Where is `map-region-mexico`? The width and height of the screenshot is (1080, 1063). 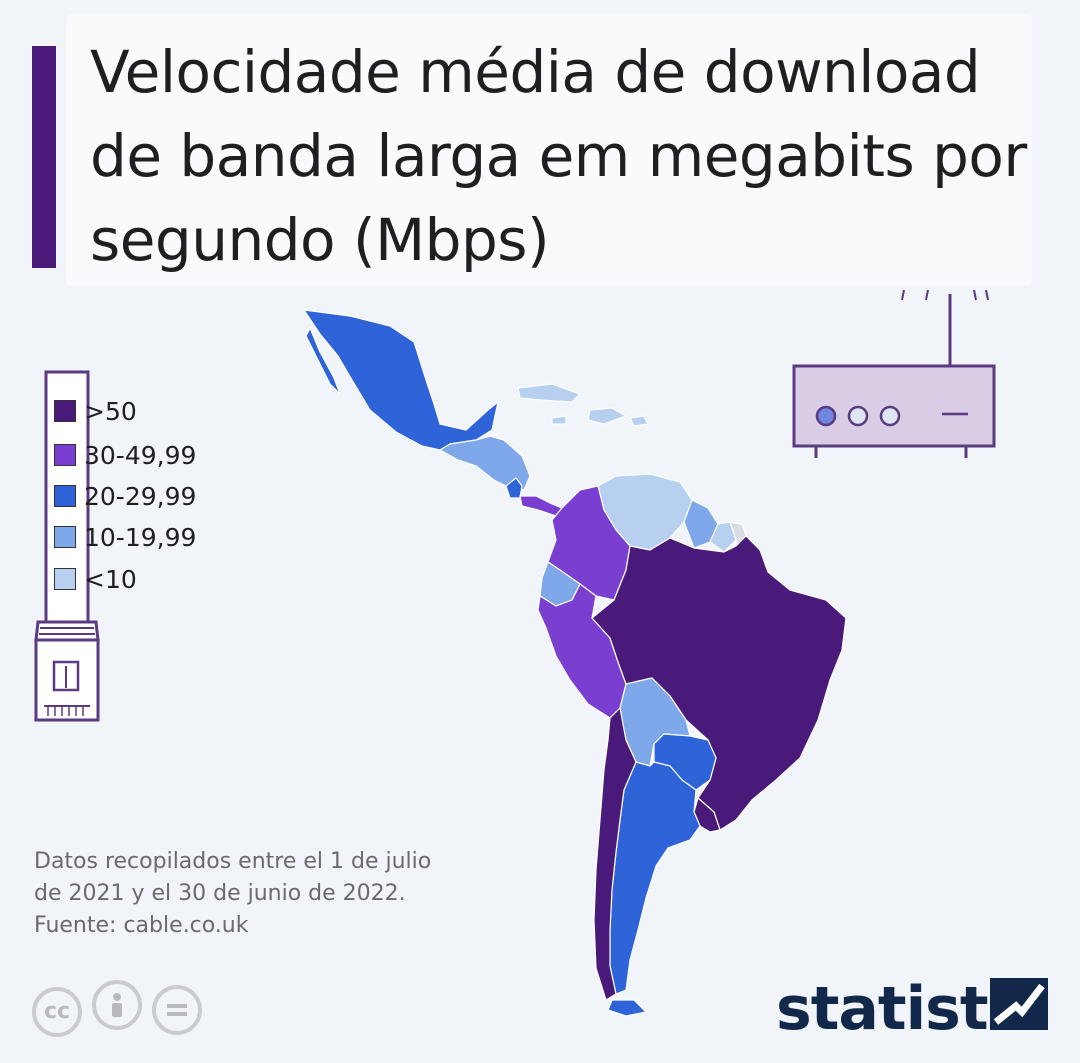 map-region-mexico is located at coordinates (401, 380).